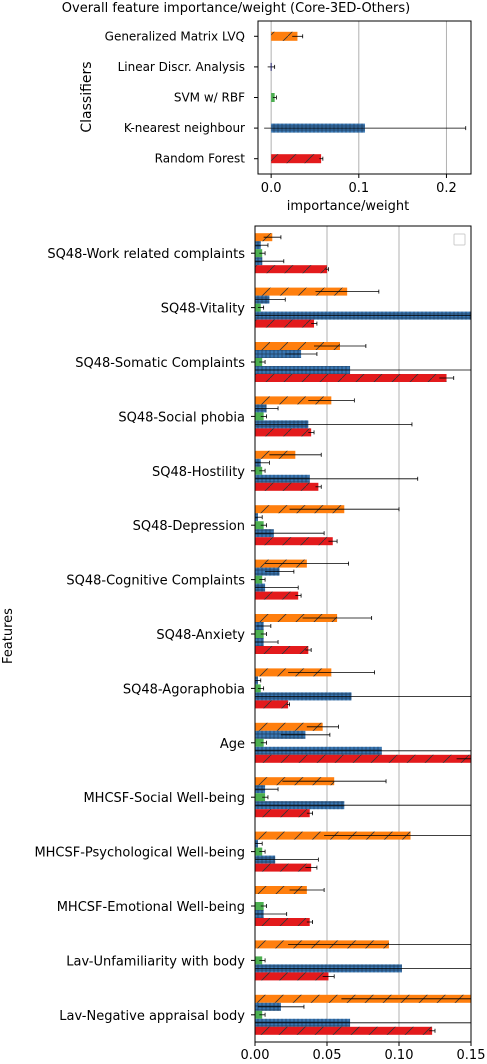 The height and width of the screenshot is (1064, 487). Describe the element at coordinates (160, 363) in the screenshot. I see `bottom-category-label: SQ48-Somatic Complaints` at that location.